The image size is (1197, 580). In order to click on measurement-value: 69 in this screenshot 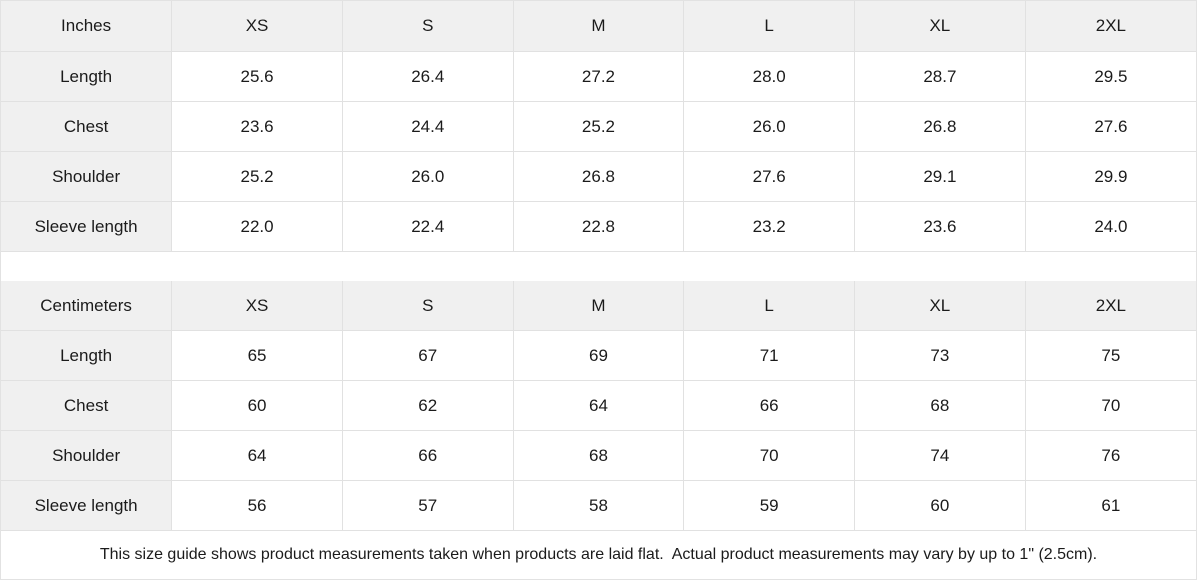, I will do `click(598, 355)`.